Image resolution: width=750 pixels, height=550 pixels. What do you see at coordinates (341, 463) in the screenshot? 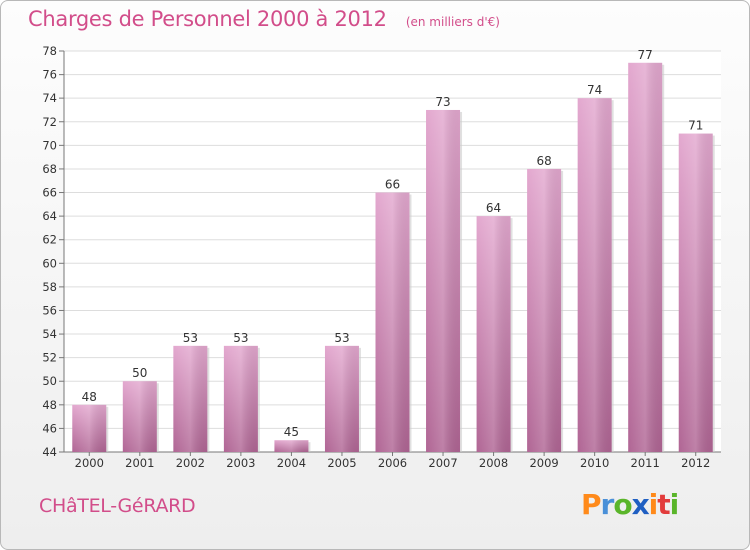
I see `x-tick-label: 2005` at bounding box center [341, 463].